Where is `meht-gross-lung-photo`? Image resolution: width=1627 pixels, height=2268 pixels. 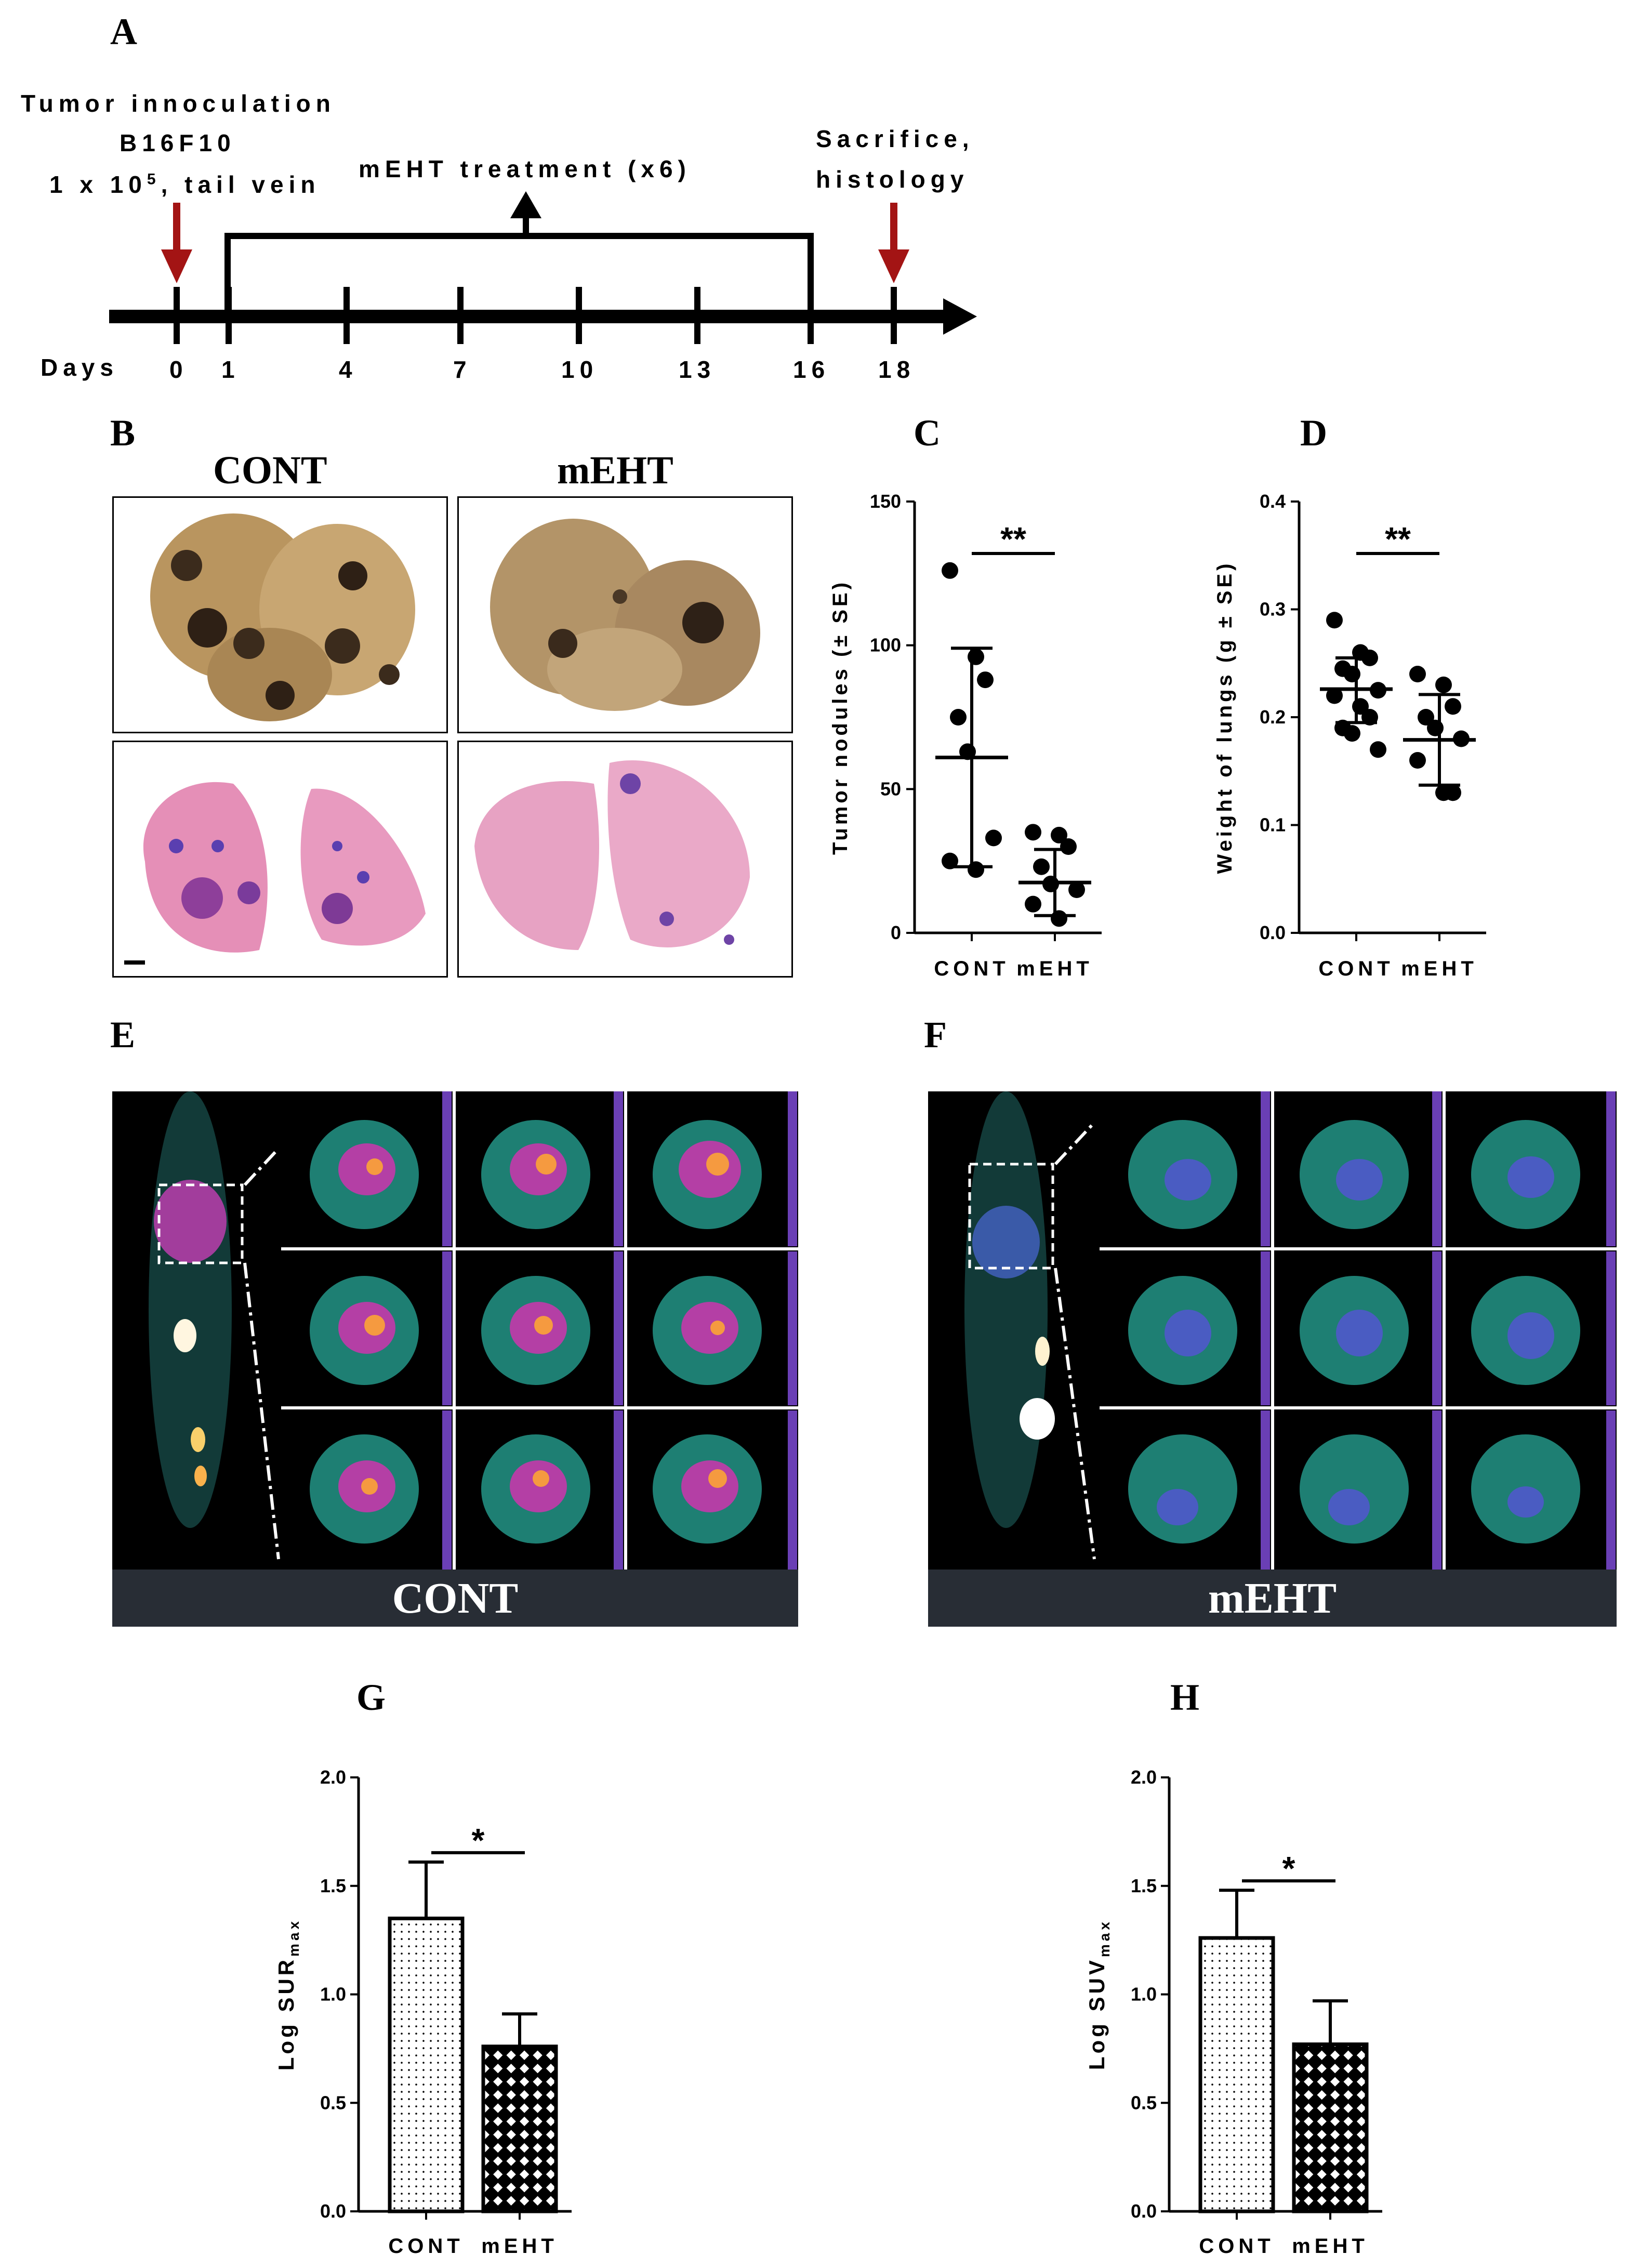 meht-gross-lung-photo is located at coordinates (625, 614).